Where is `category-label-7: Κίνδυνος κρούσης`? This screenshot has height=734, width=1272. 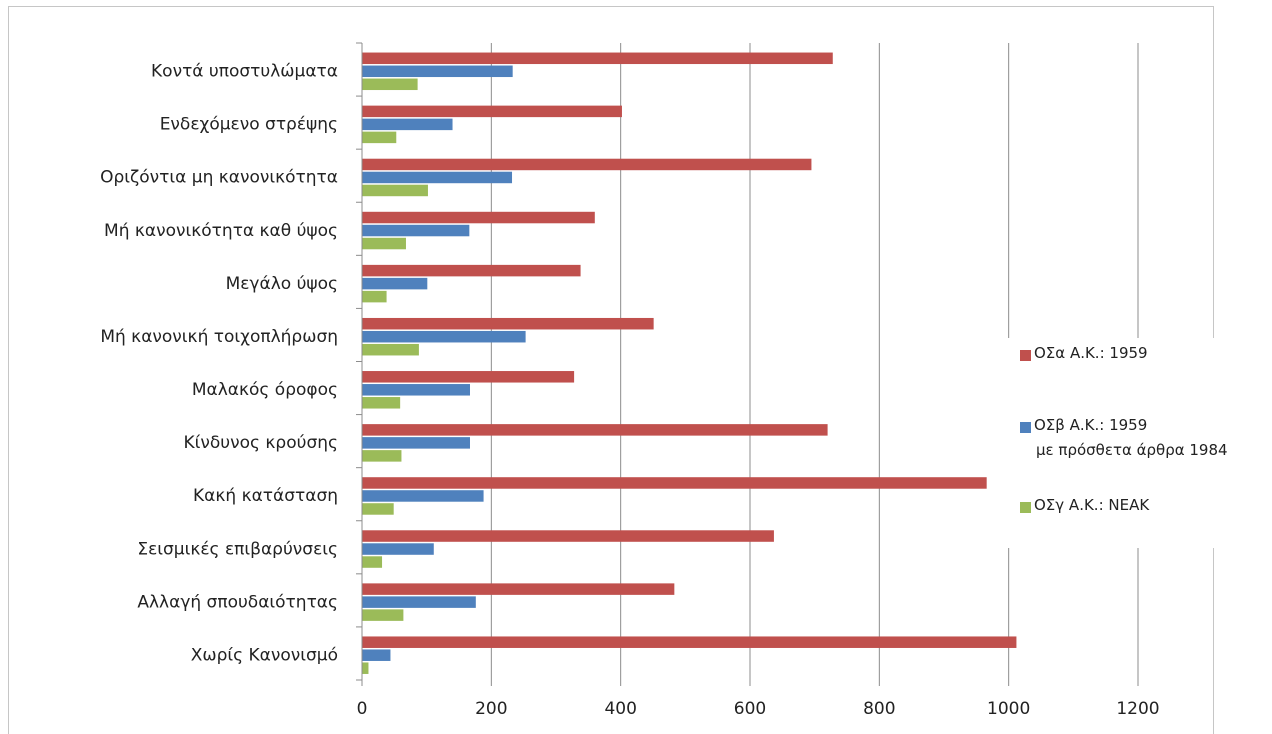 category-label-7: Κίνδυνος κρούσης is located at coordinates (261, 443).